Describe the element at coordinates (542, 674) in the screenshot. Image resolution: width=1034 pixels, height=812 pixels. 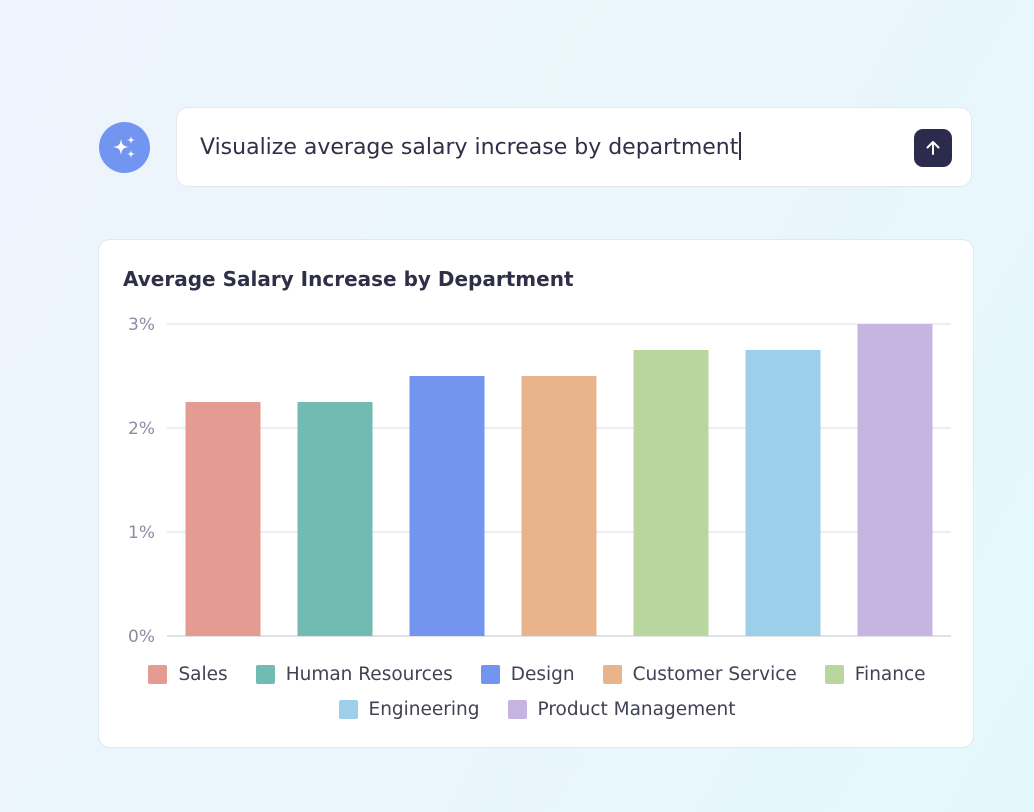
I see `legend-label: Design` at that location.